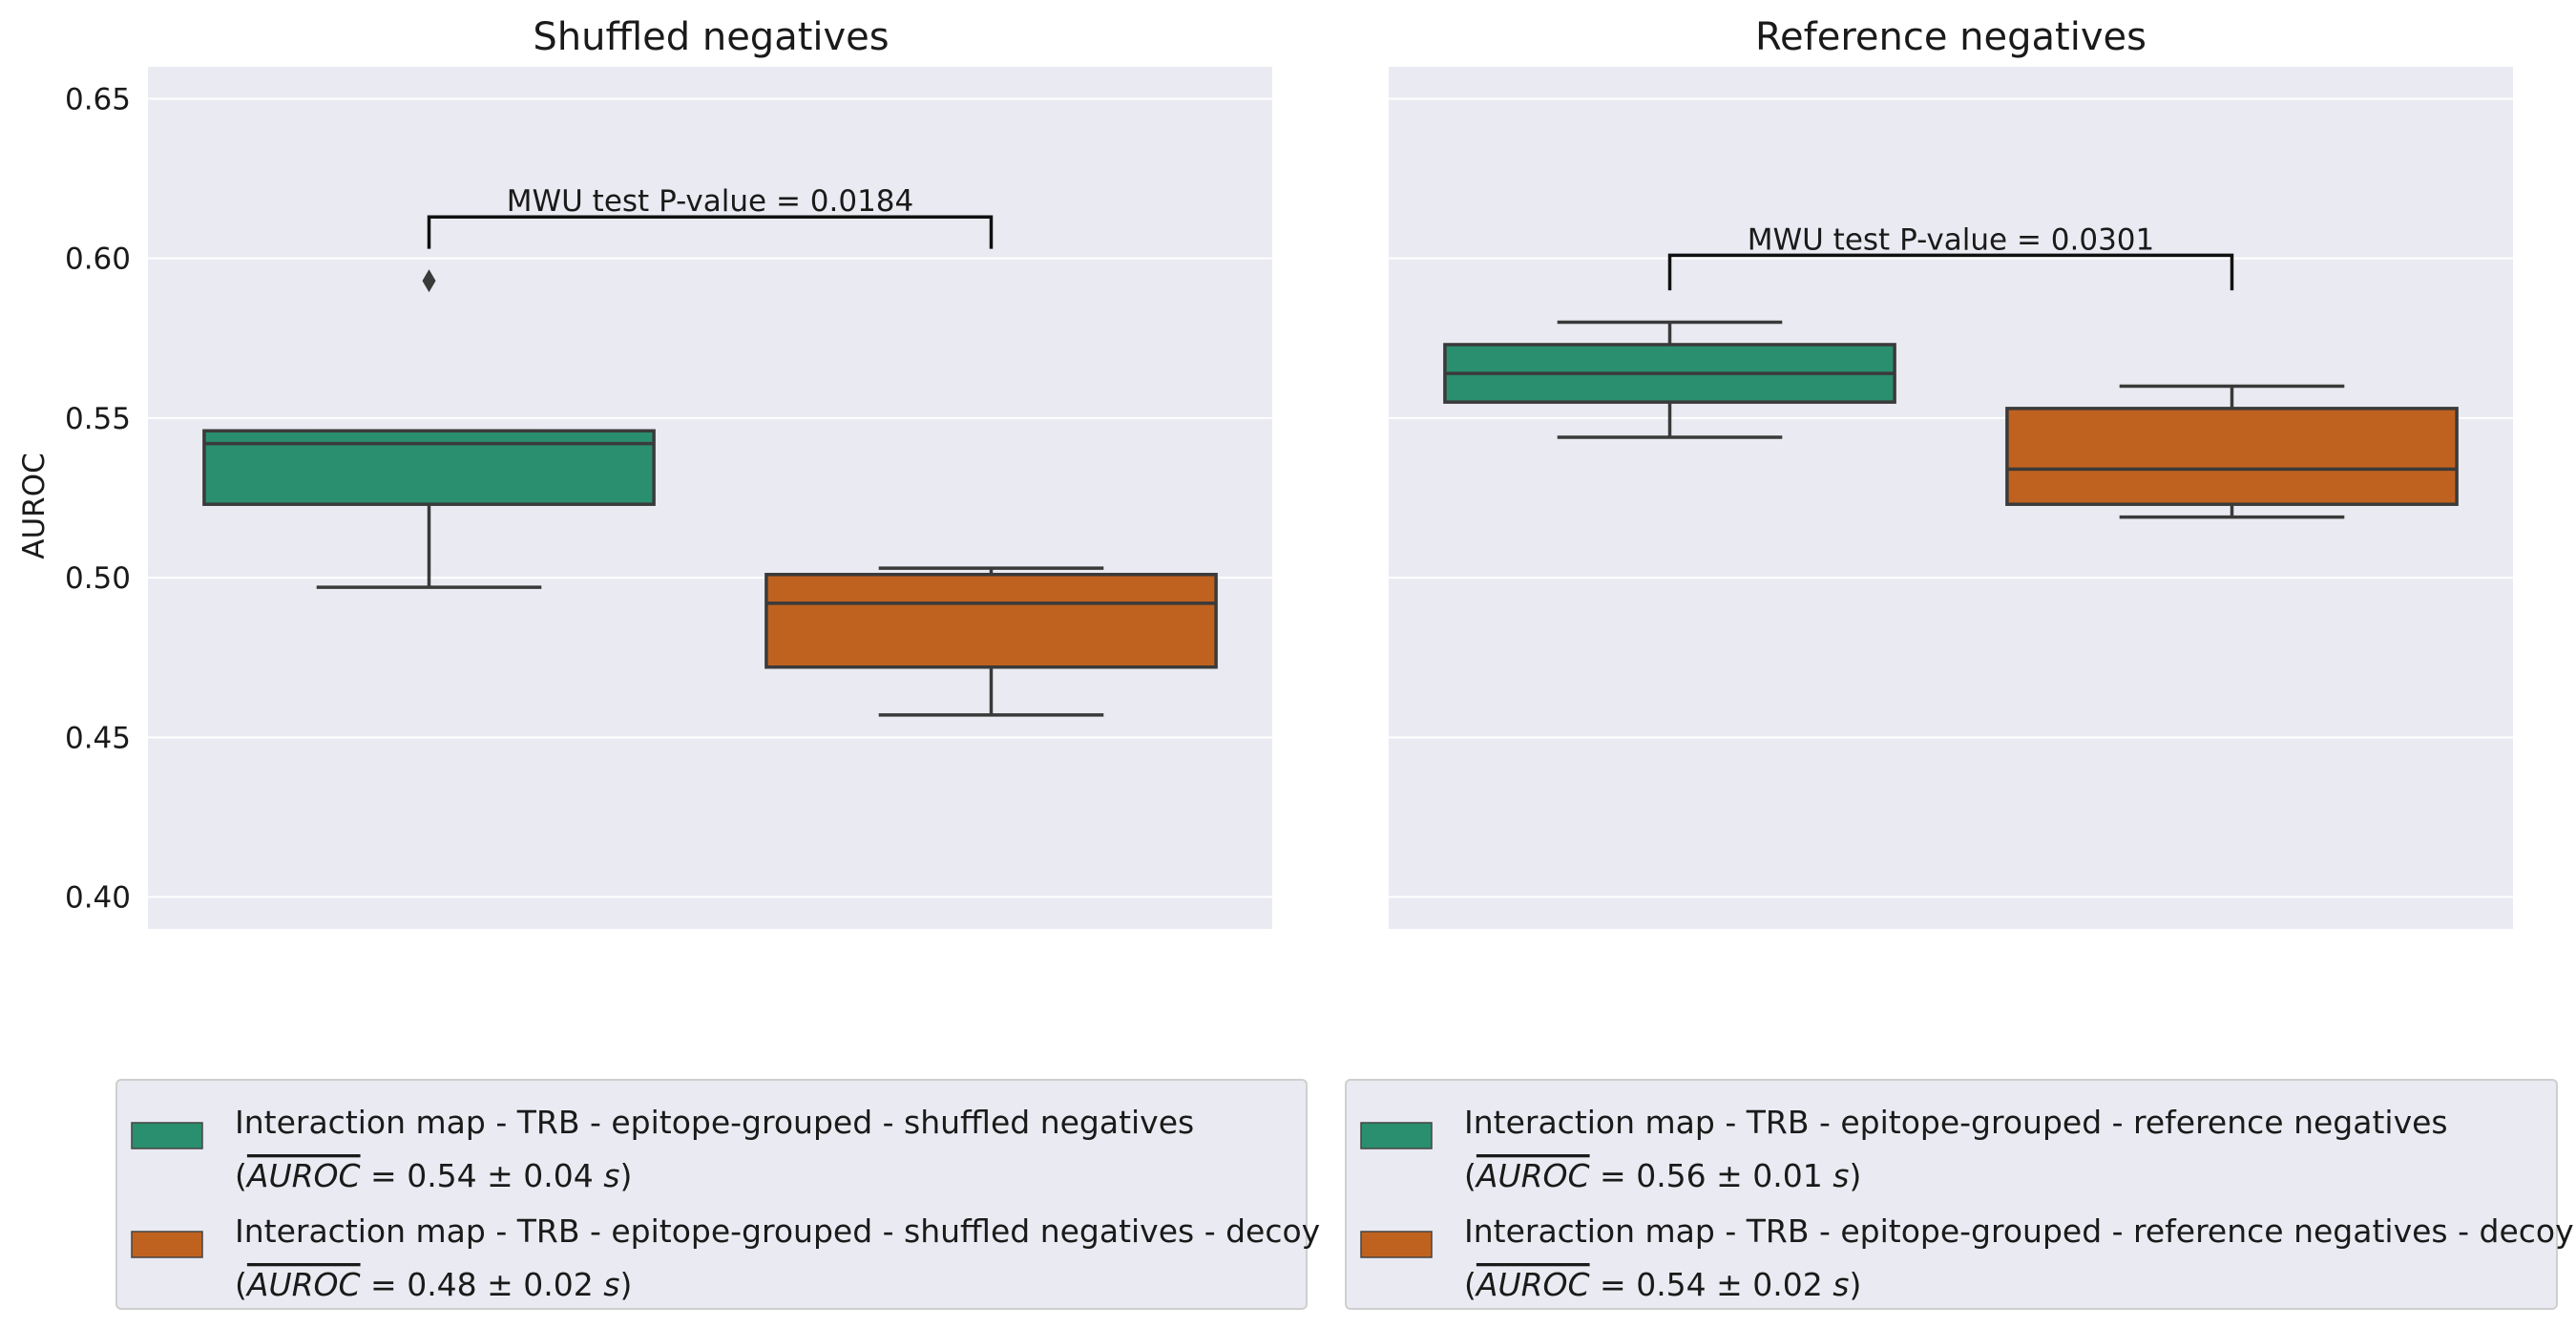 Image resolution: width=2576 pixels, height=1328 pixels. What do you see at coordinates (98, 259) in the screenshot?
I see `y-tick-label: 0.60` at bounding box center [98, 259].